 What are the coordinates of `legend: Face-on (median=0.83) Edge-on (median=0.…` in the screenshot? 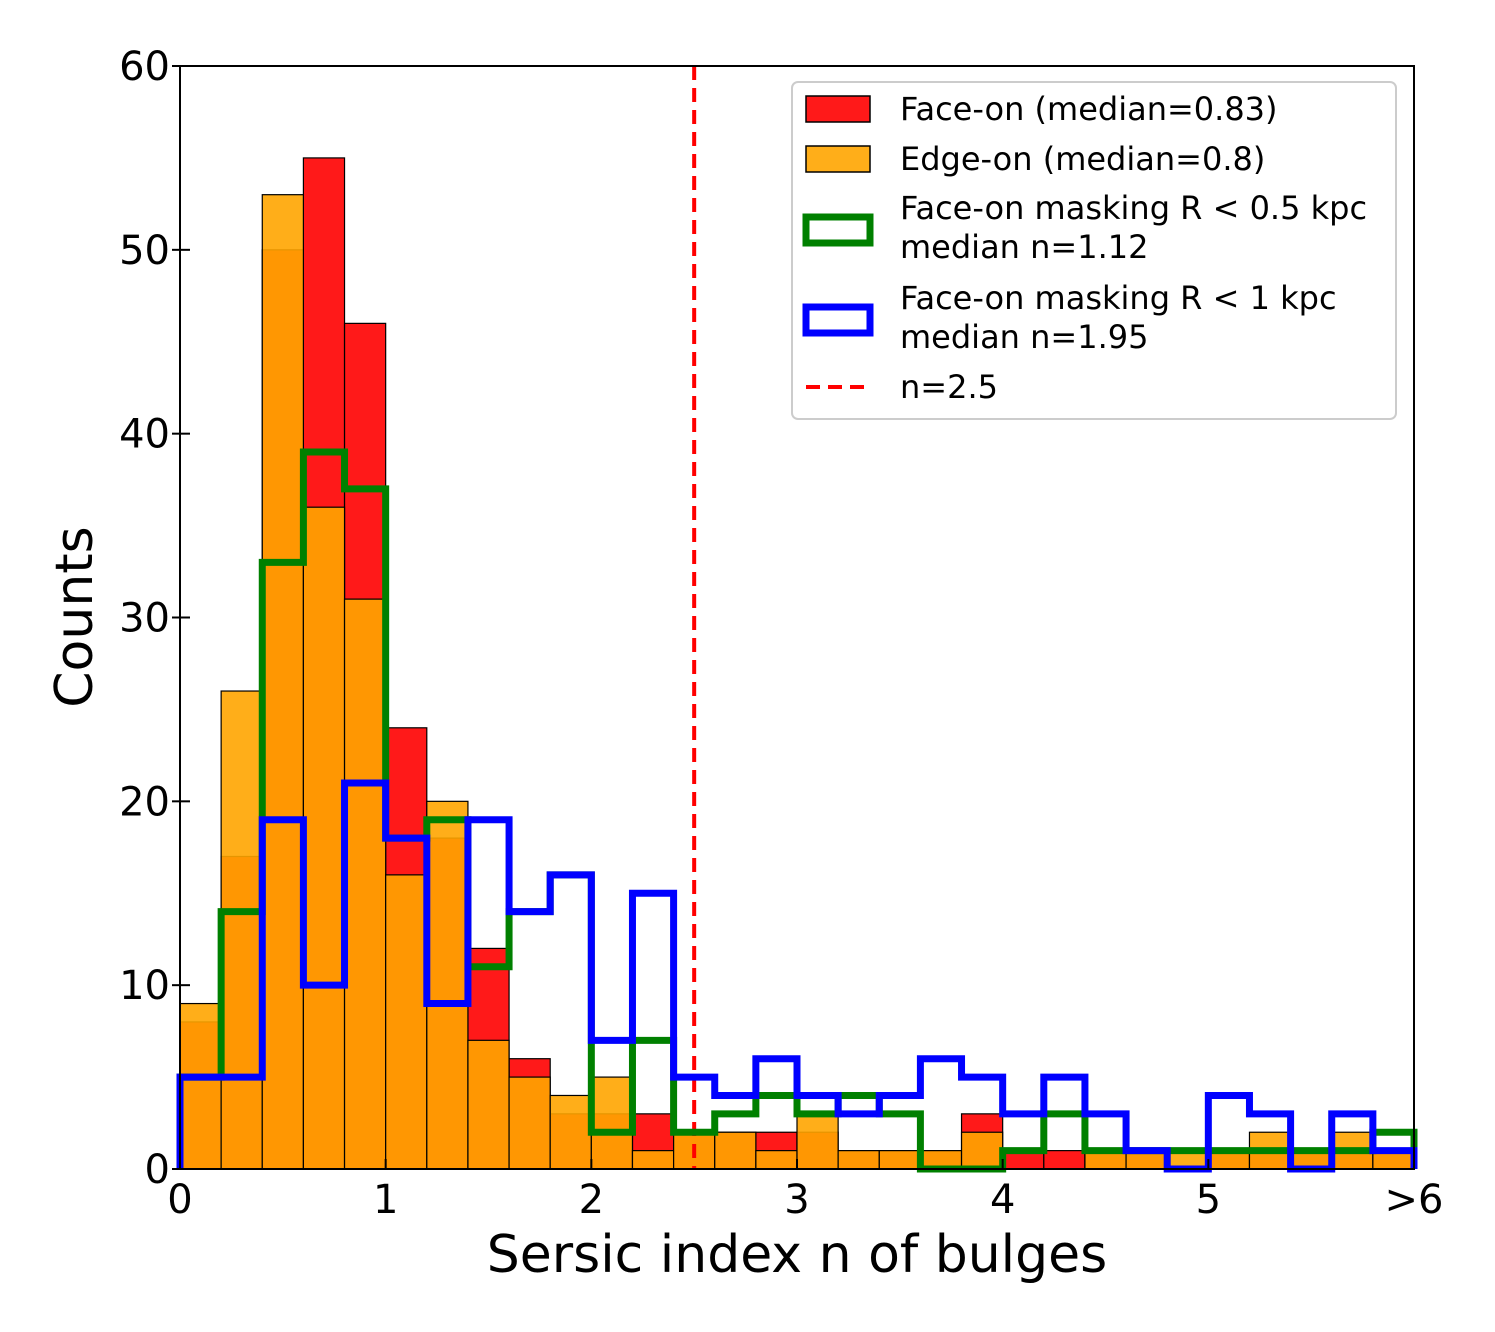 It's located at (1094, 250).